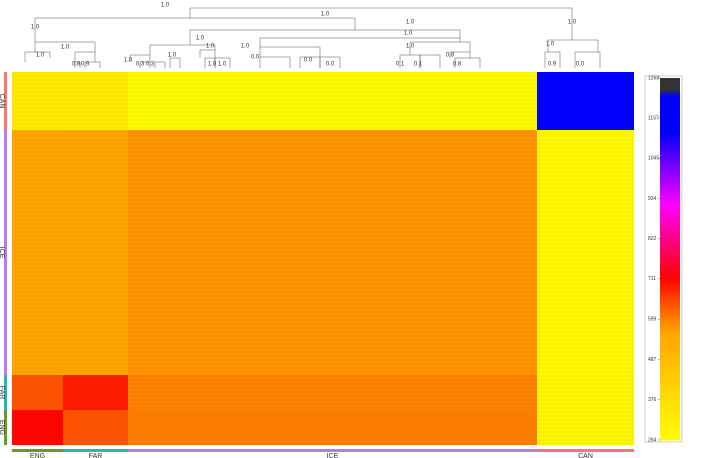 The image size is (709, 458). Describe the element at coordinates (333, 455) in the screenshot. I see `col-group-label: ICE` at that location.